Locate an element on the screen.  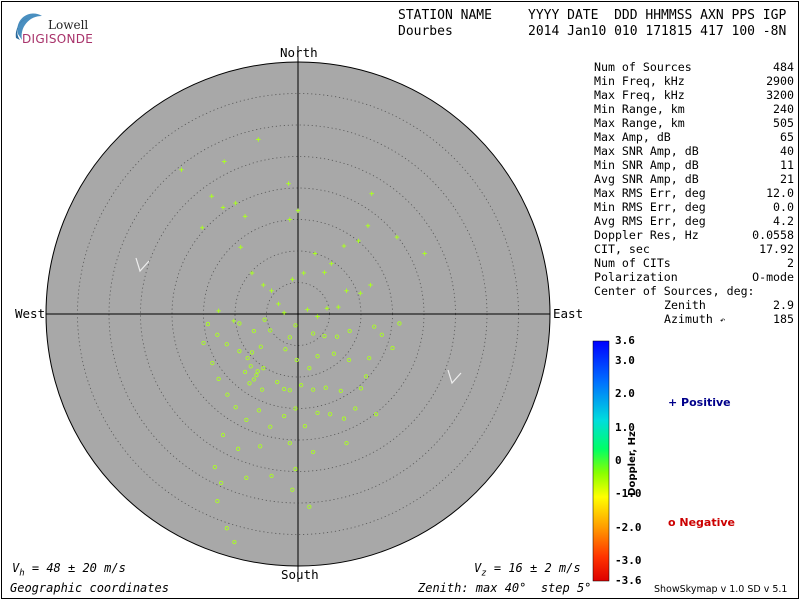
stat-value: 0.0 is located at coordinates (783, 207).